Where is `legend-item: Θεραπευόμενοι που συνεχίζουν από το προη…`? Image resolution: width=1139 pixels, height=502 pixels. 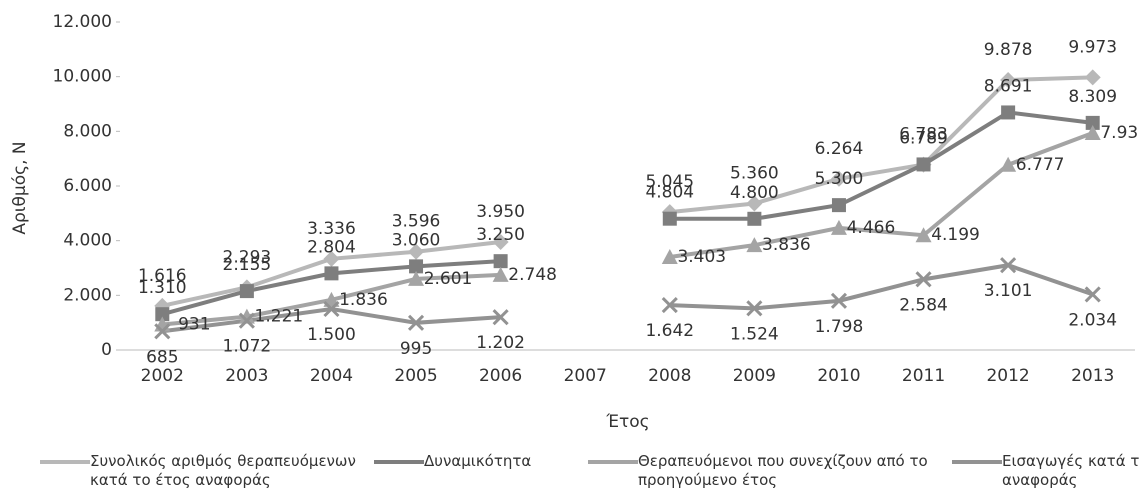
legend-item: Θεραπευόμενοι που συνεχίζουν από το προη… is located at coordinates (763, 471).